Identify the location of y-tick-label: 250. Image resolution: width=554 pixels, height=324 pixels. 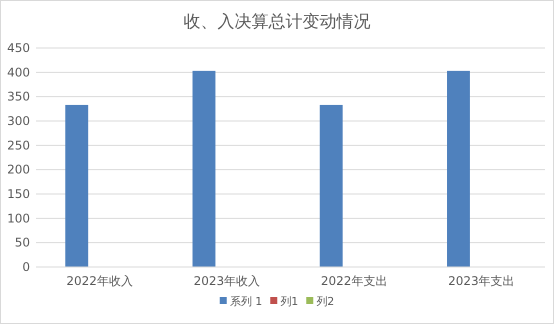
(18, 145).